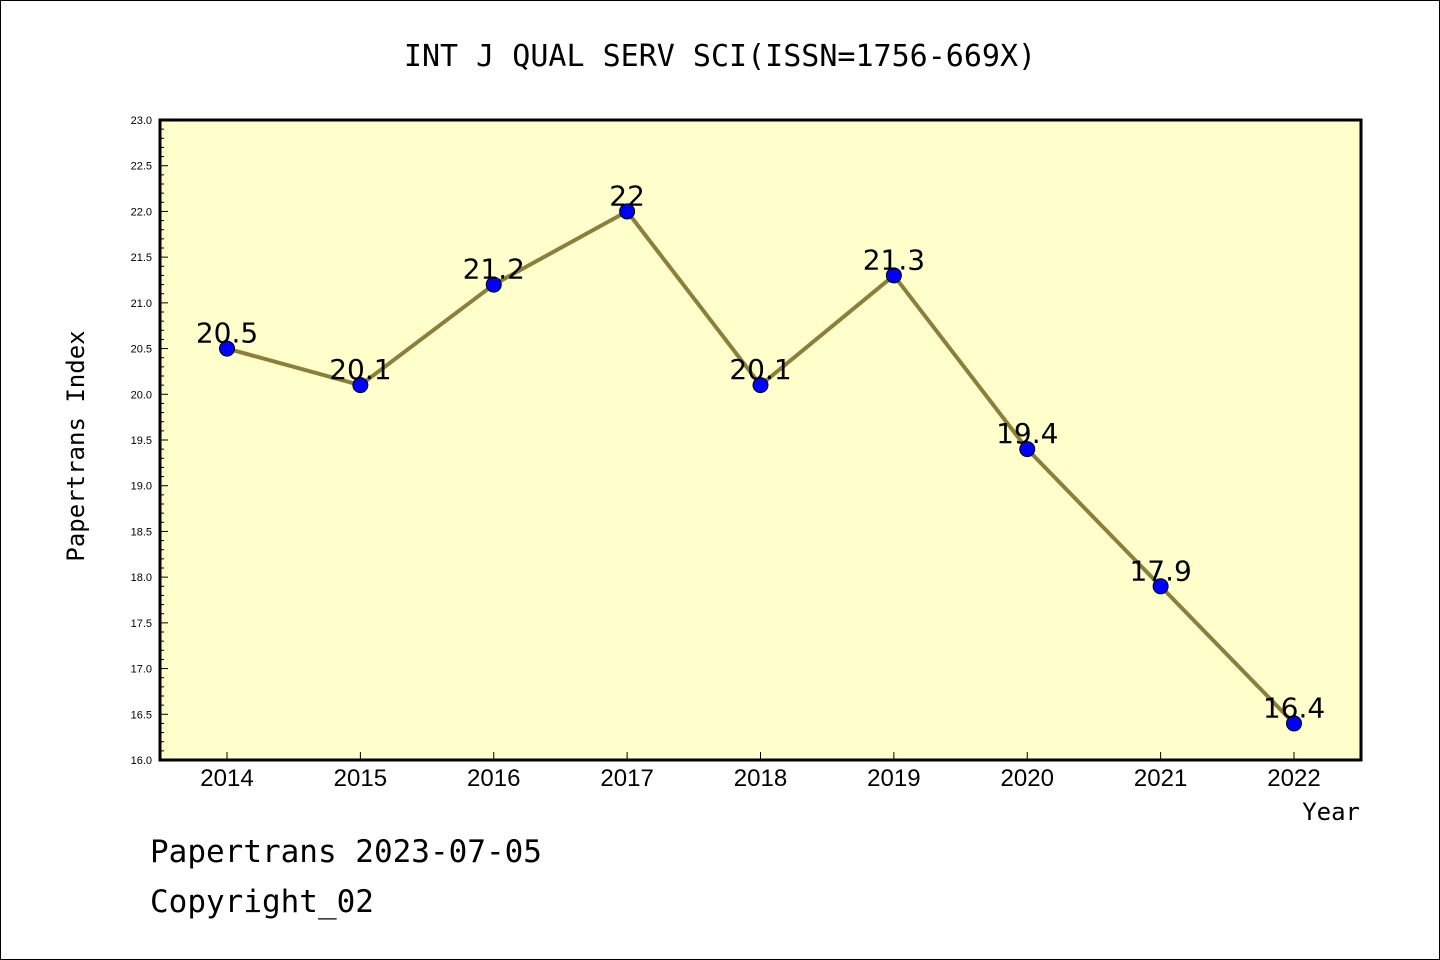 Image resolution: width=1440 pixels, height=960 pixels. I want to click on data-label: 21.3, so click(894, 259).